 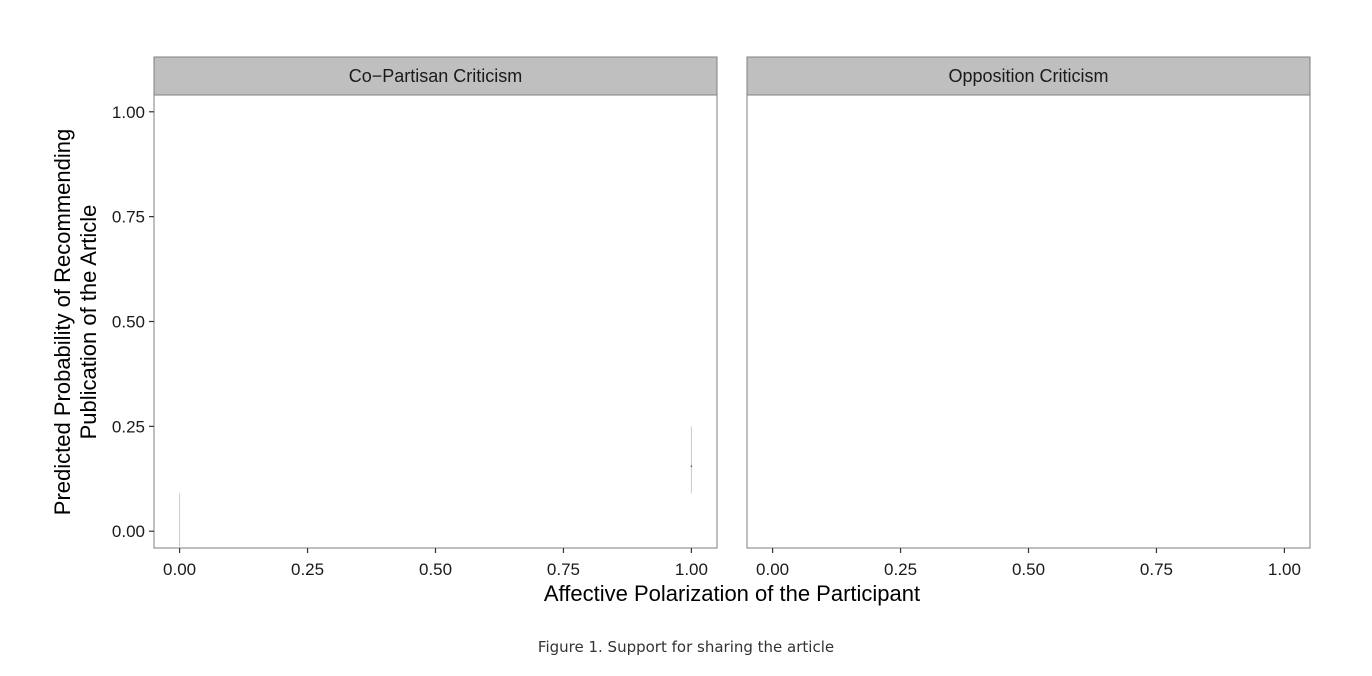 What do you see at coordinates (128, 531) in the screenshot?
I see `y-tick-label: 0.00` at bounding box center [128, 531].